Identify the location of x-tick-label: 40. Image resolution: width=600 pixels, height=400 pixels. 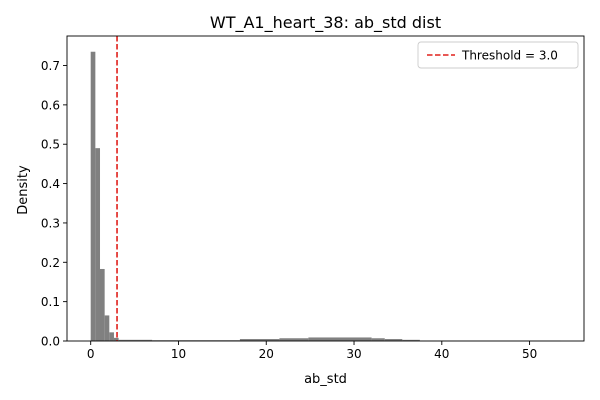
(441, 354).